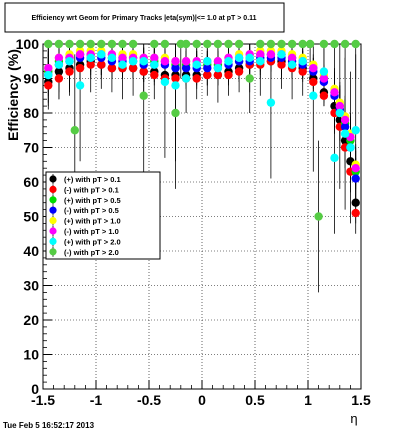 The height and width of the screenshot is (433, 400). I want to click on x-tick-label: 0.5, so click(255, 400).